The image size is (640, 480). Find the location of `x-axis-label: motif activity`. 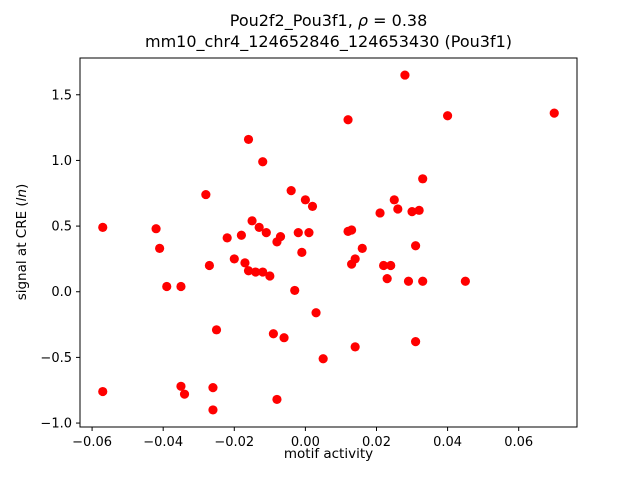

x-axis-label: motif activity is located at coordinates (328, 454).